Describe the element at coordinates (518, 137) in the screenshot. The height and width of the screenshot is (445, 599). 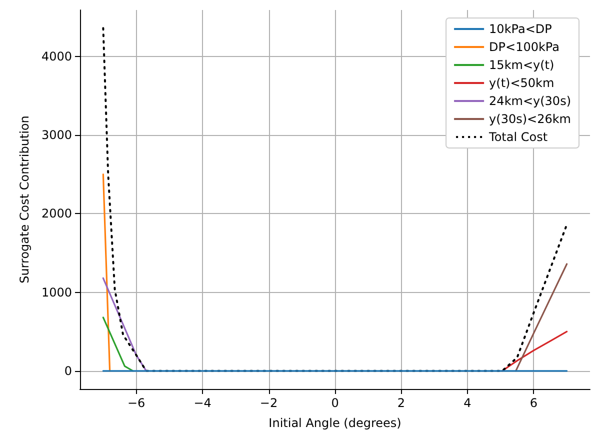
I see `legend-label: Total Cost` at that location.